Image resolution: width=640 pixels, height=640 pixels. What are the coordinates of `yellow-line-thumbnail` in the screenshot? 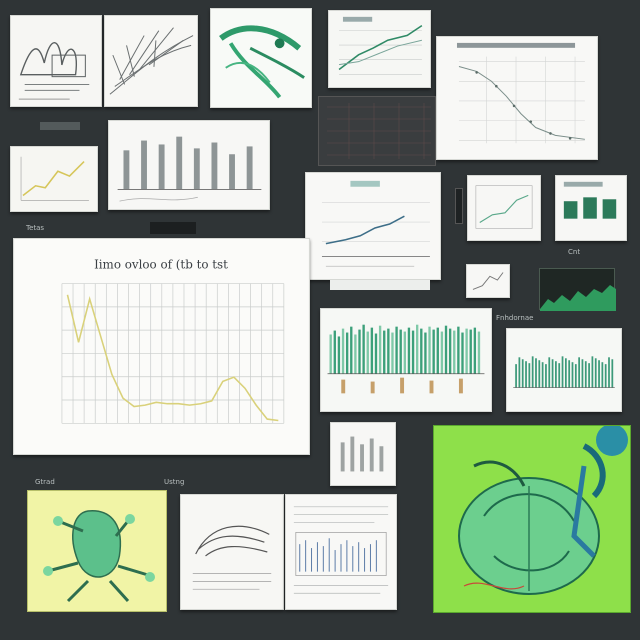 It's located at (54, 179).